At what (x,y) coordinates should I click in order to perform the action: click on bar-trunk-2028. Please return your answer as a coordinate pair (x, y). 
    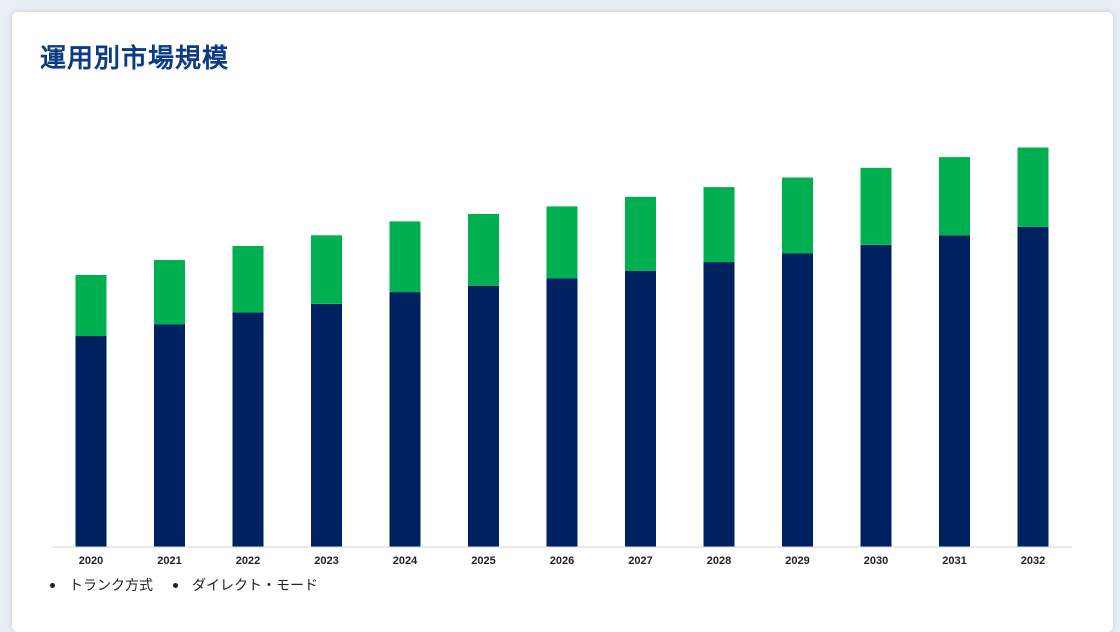
    Looking at the image, I should click on (719, 404).